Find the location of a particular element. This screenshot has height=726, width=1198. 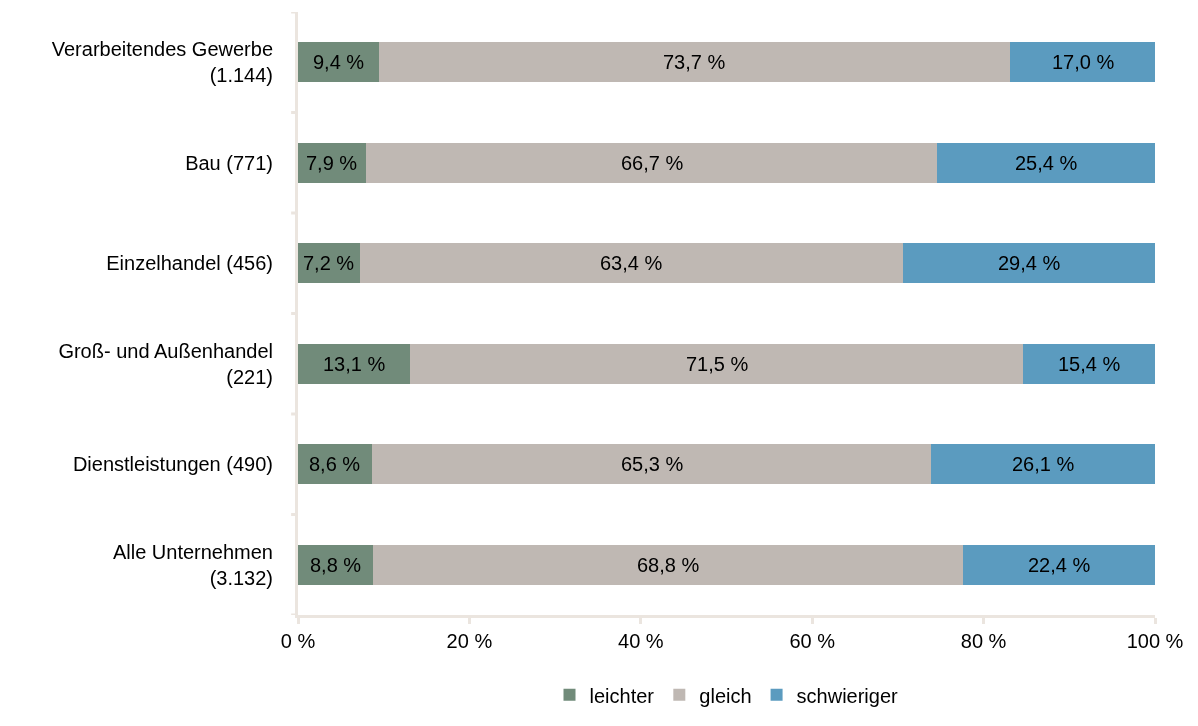

data-label: 9,4 % is located at coordinates (339, 62).